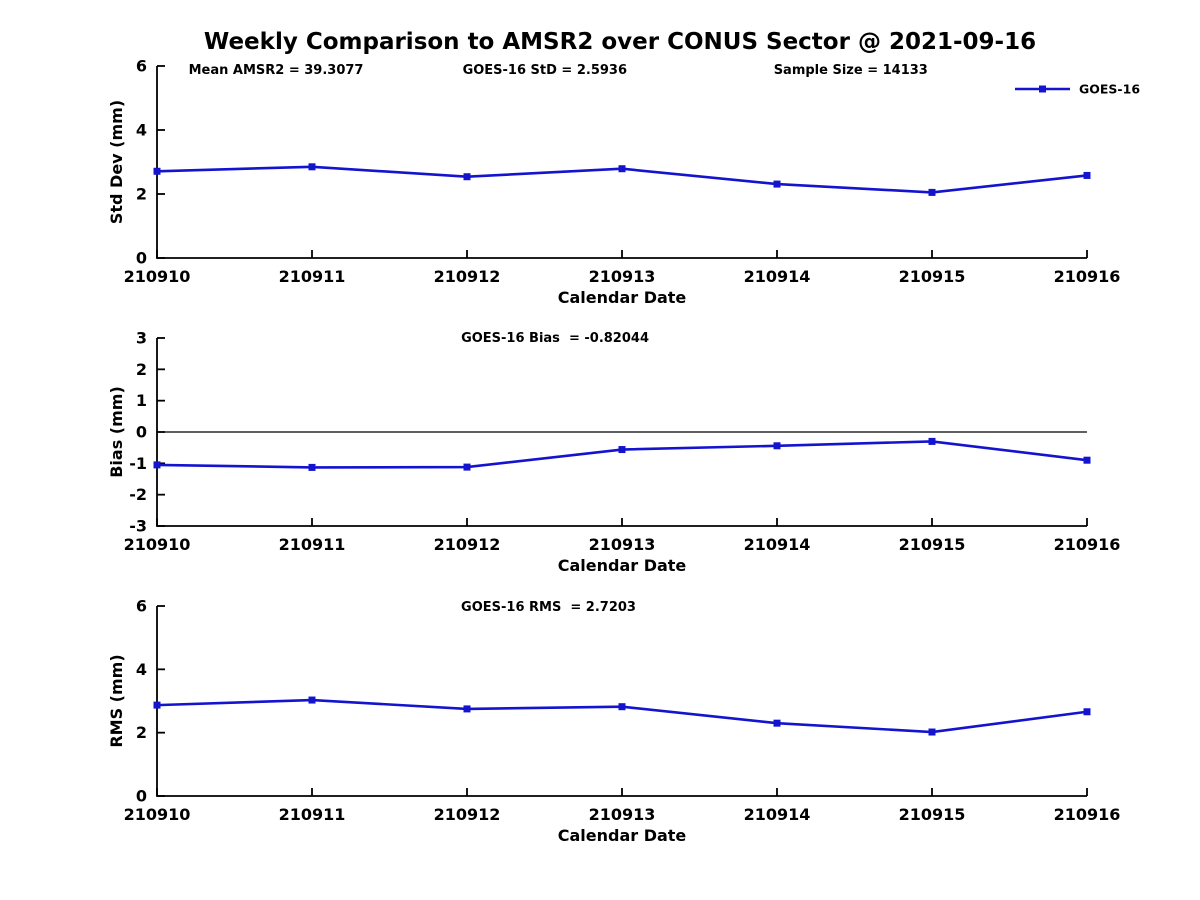  Describe the element at coordinates (138, 463) in the screenshot. I see `y-tick-label: -1` at that location.